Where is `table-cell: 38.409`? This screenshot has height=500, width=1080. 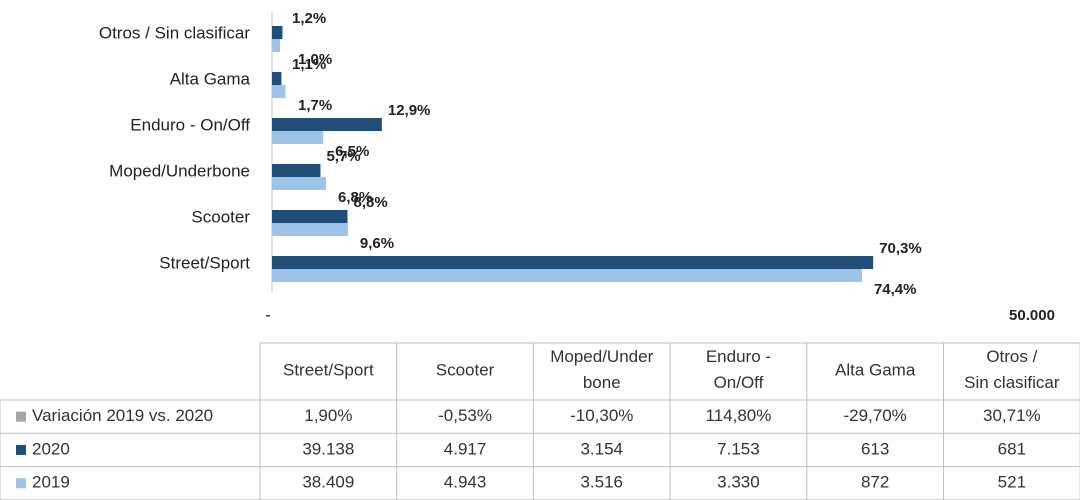 table-cell: 38.409 is located at coordinates (328, 482).